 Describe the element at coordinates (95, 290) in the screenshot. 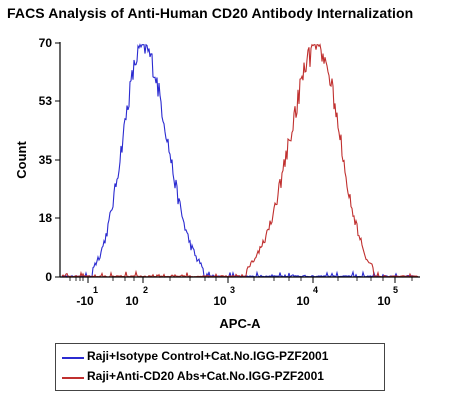

I see `x-tick-exponent: 1` at that location.